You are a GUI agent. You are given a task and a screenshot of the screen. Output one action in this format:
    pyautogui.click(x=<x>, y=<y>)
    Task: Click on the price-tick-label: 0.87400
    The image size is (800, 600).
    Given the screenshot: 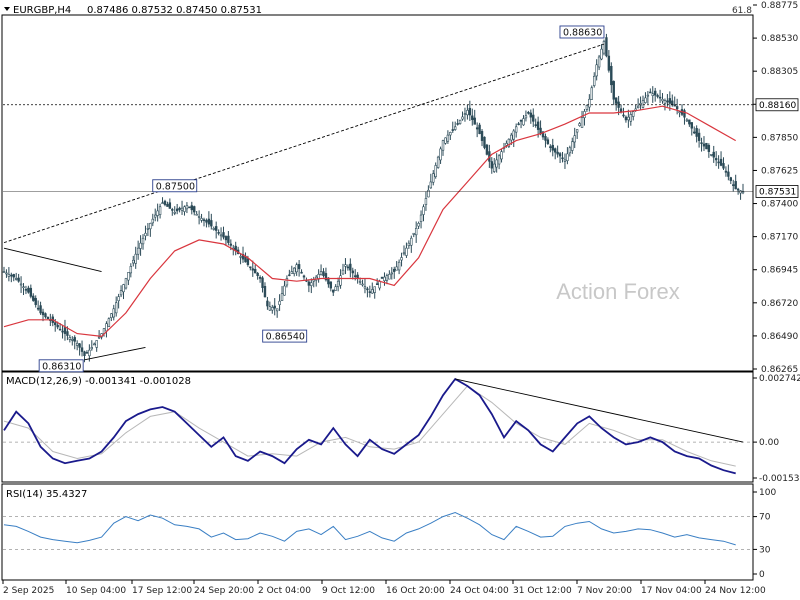 What is the action you would take?
    pyautogui.click(x=779, y=205)
    